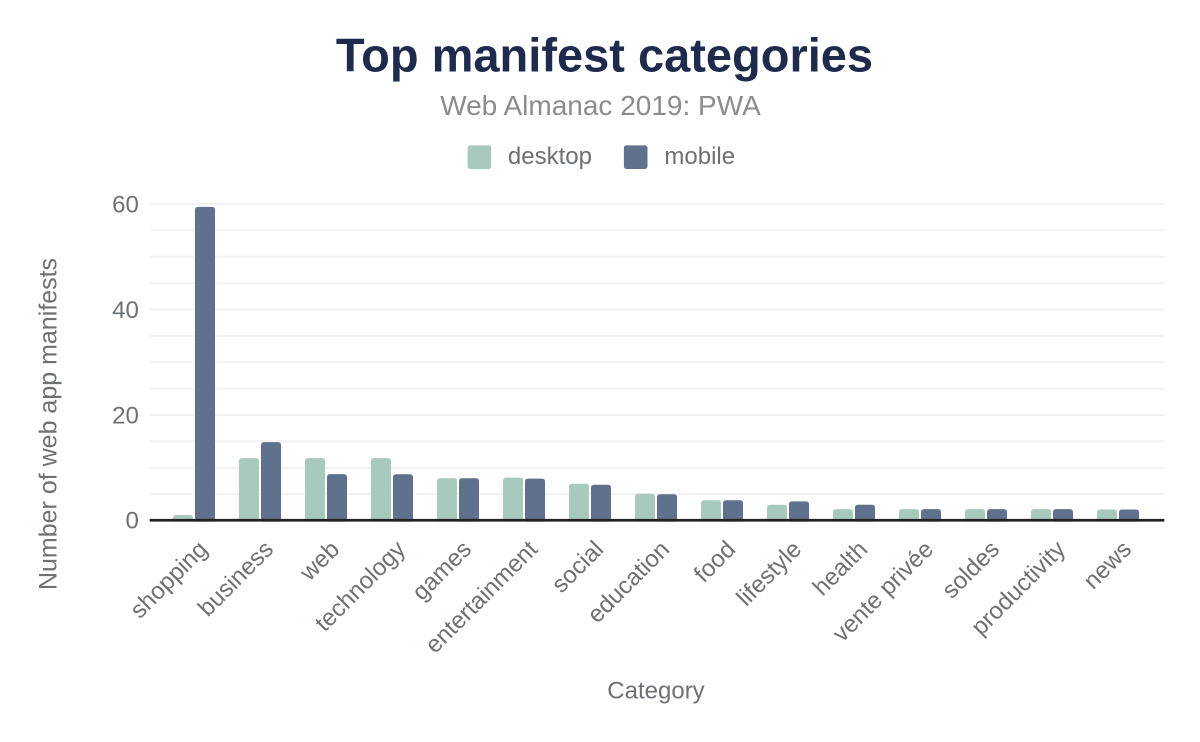 This screenshot has width=1200, height=742. What do you see at coordinates (131, 521) in the screenshot?
I see `svg-text: 0` at bounding box center [131, 521].